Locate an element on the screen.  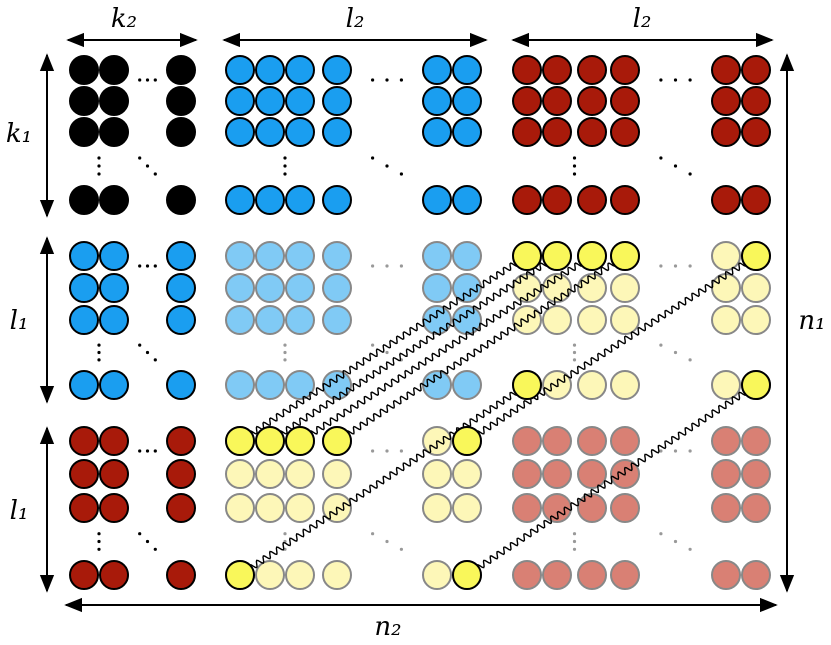
dim-label: k₂ is located at coordinates (124, 19).